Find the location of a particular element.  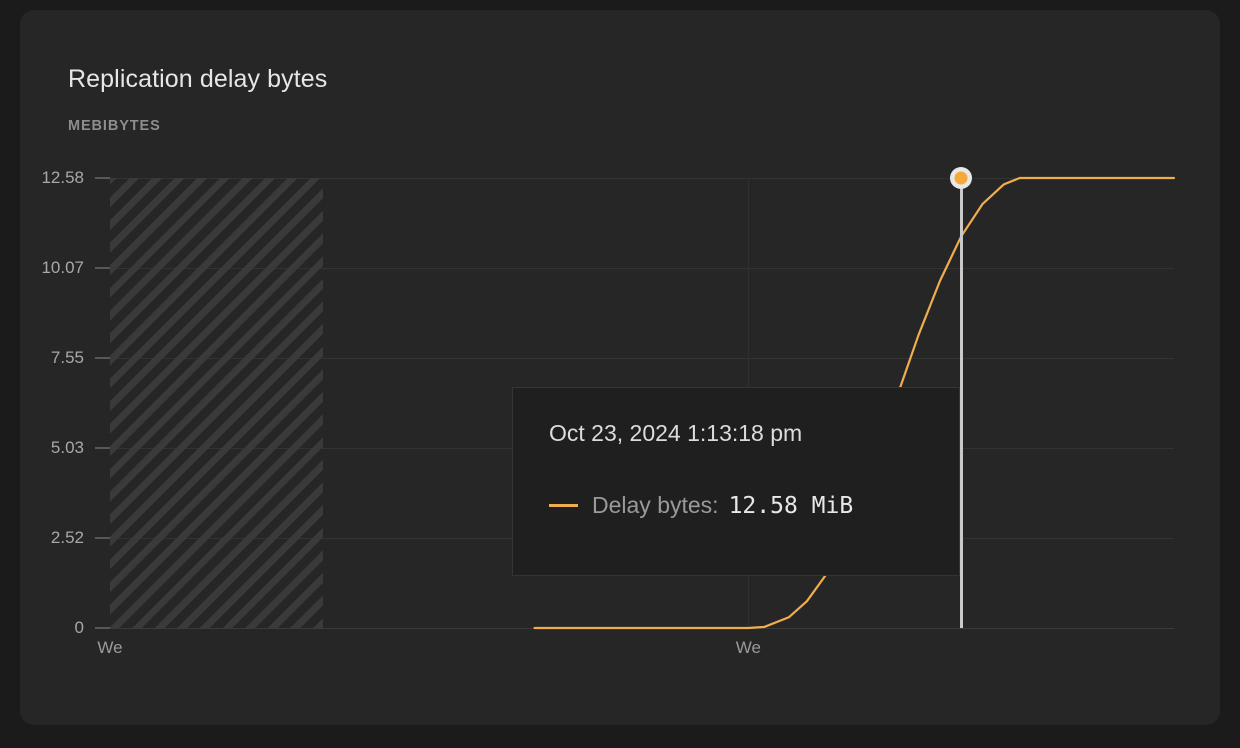

no-data-hatched-region is located at coordinates (216, 403).